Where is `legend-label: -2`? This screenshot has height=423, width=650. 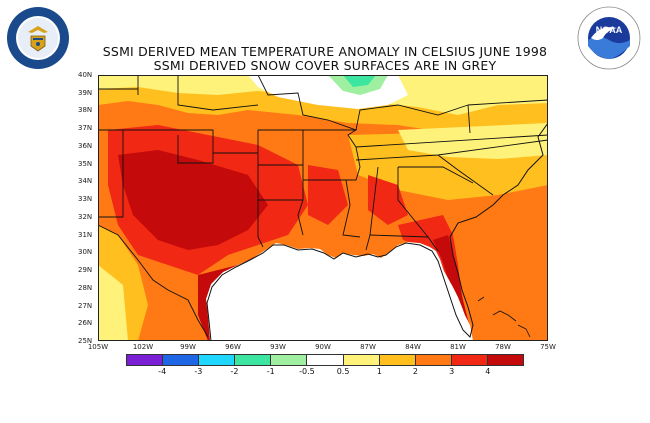
legend-label: -2 is located at coordinates (234, 371).